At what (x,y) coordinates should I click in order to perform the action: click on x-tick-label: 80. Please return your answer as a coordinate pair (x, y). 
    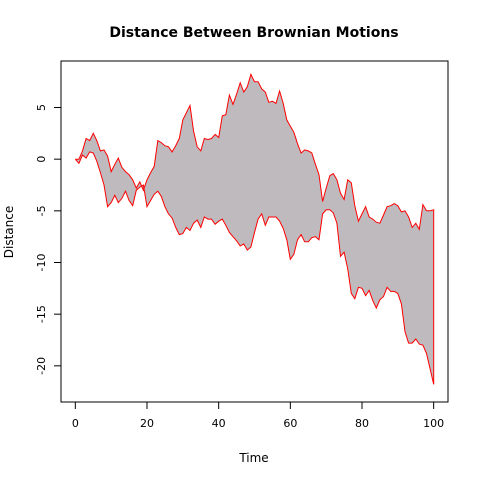
    Looking at the image, I should click on (362, 423).